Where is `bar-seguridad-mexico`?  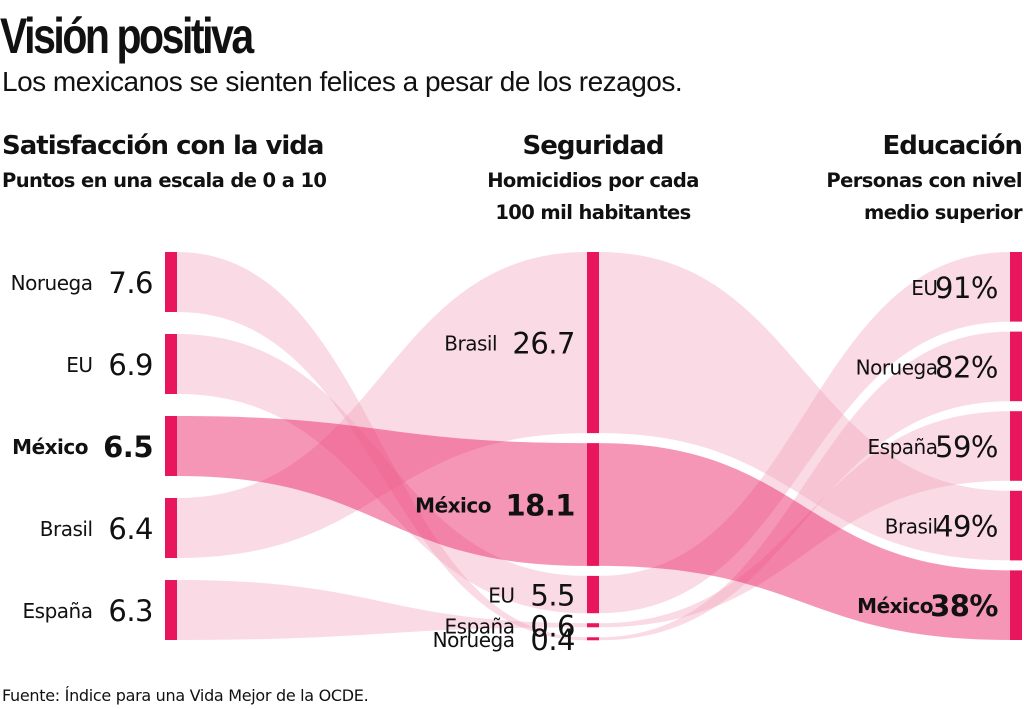
bar-seguridad-mexico is located at coordinates (593, 504).